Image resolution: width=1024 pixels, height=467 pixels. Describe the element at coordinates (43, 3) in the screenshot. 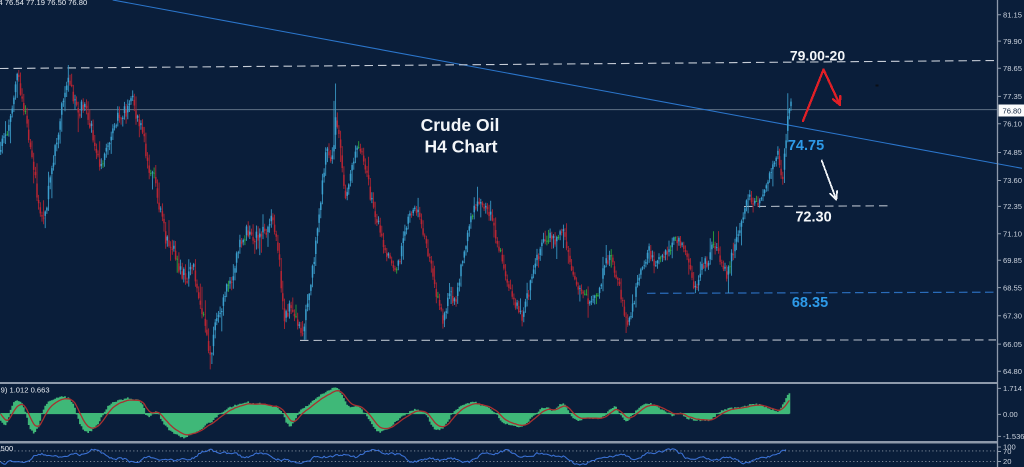

I see `svg-text: 4 76.54 77.19 76.50 76.80` at that location.